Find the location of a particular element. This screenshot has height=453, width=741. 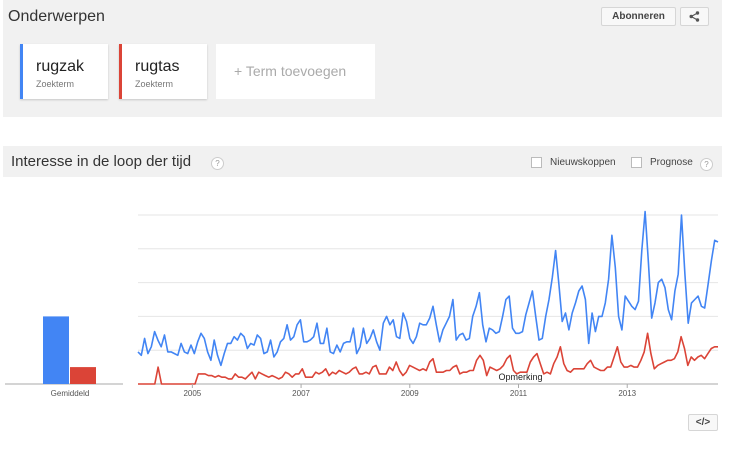

forecast-label: Prognose is located at coordinates (671, 162).